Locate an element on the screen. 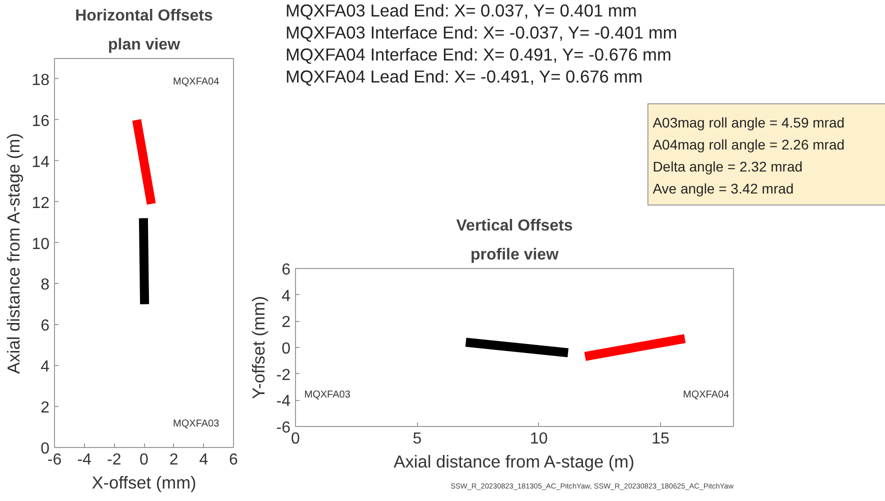  text: MQXFA03 Interface End: X= -0.037, Y= -0.401 mm is located at coordinates (482, 32).